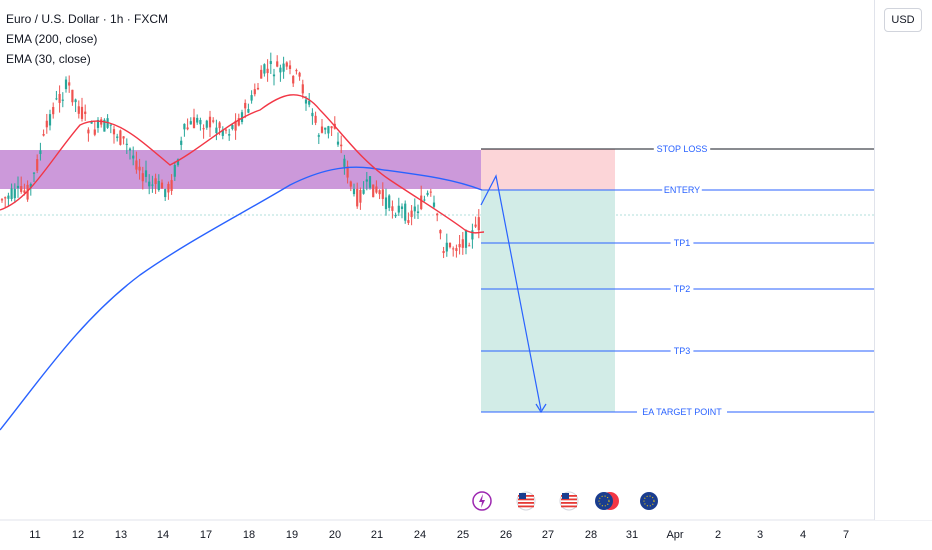 This screenshot has height=550, width=932. What do you see at coordinates (548, 301) in the screenshot?
I see `target-zone` at bounding box center [548, 301].